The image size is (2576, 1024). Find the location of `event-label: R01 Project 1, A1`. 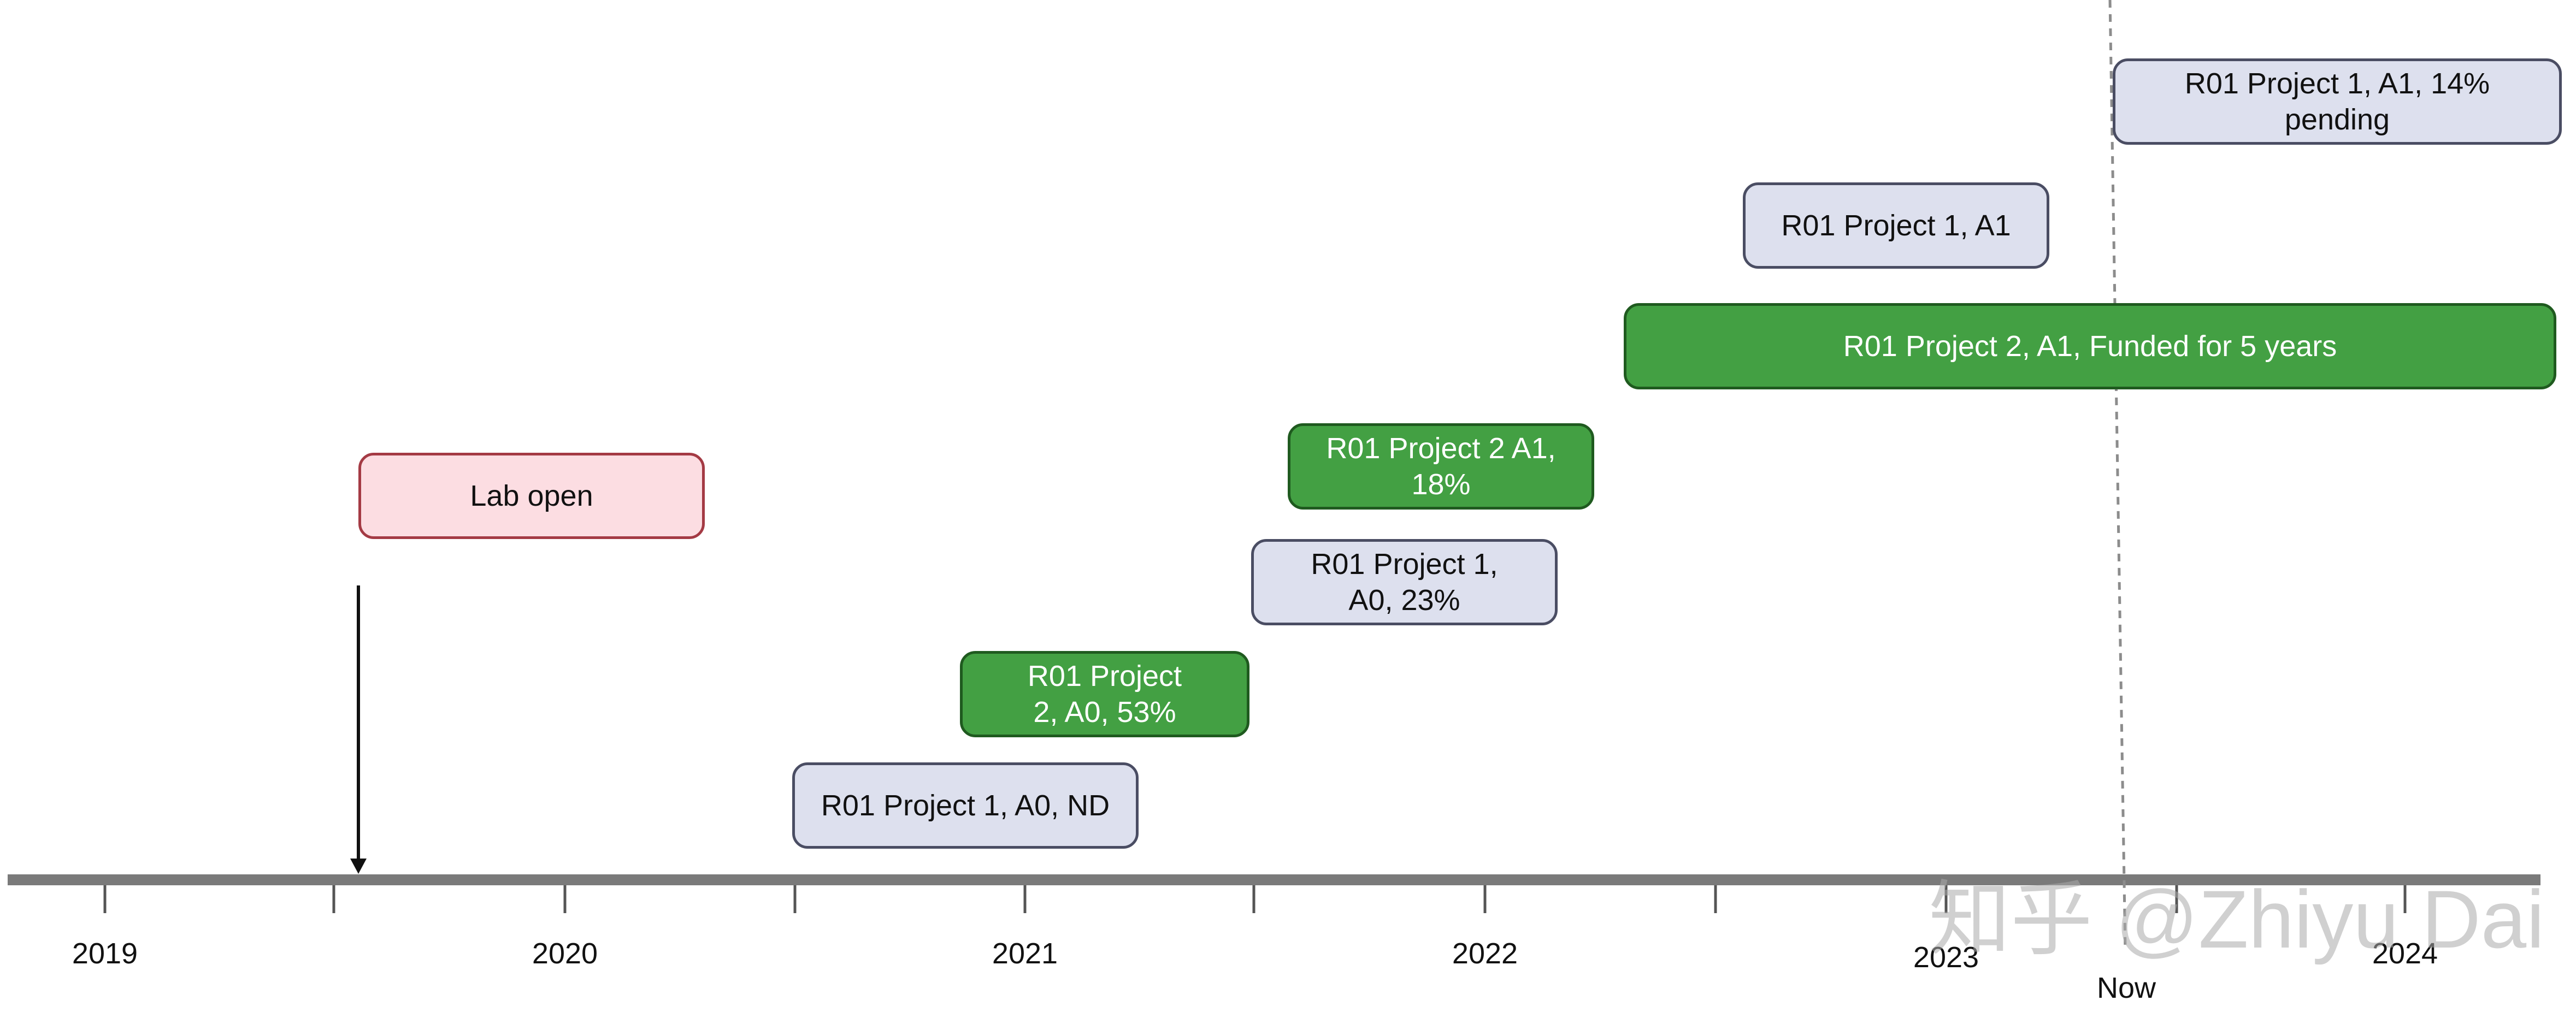

event-label: R01 Project 1, A1 is located at coordinates (1896, 225).